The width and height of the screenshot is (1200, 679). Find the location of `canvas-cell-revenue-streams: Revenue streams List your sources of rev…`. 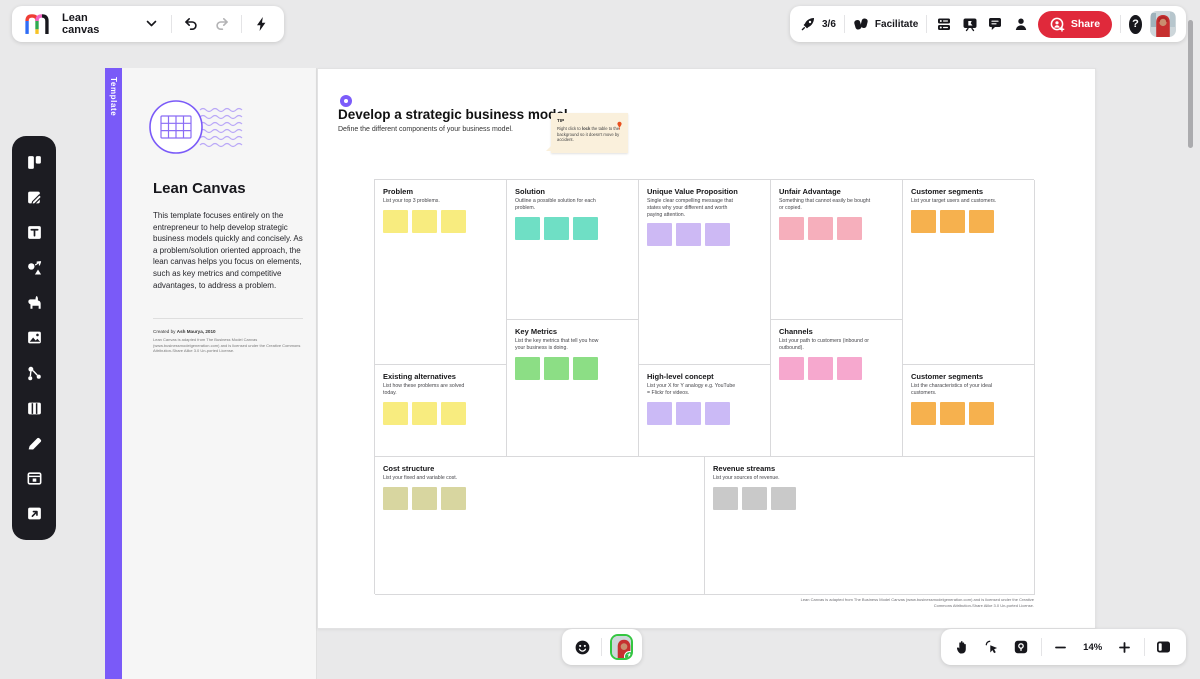

canvas-cell-revenue-streams: Revenue streams List your sources of rev… is located at coordinates (870, 526).